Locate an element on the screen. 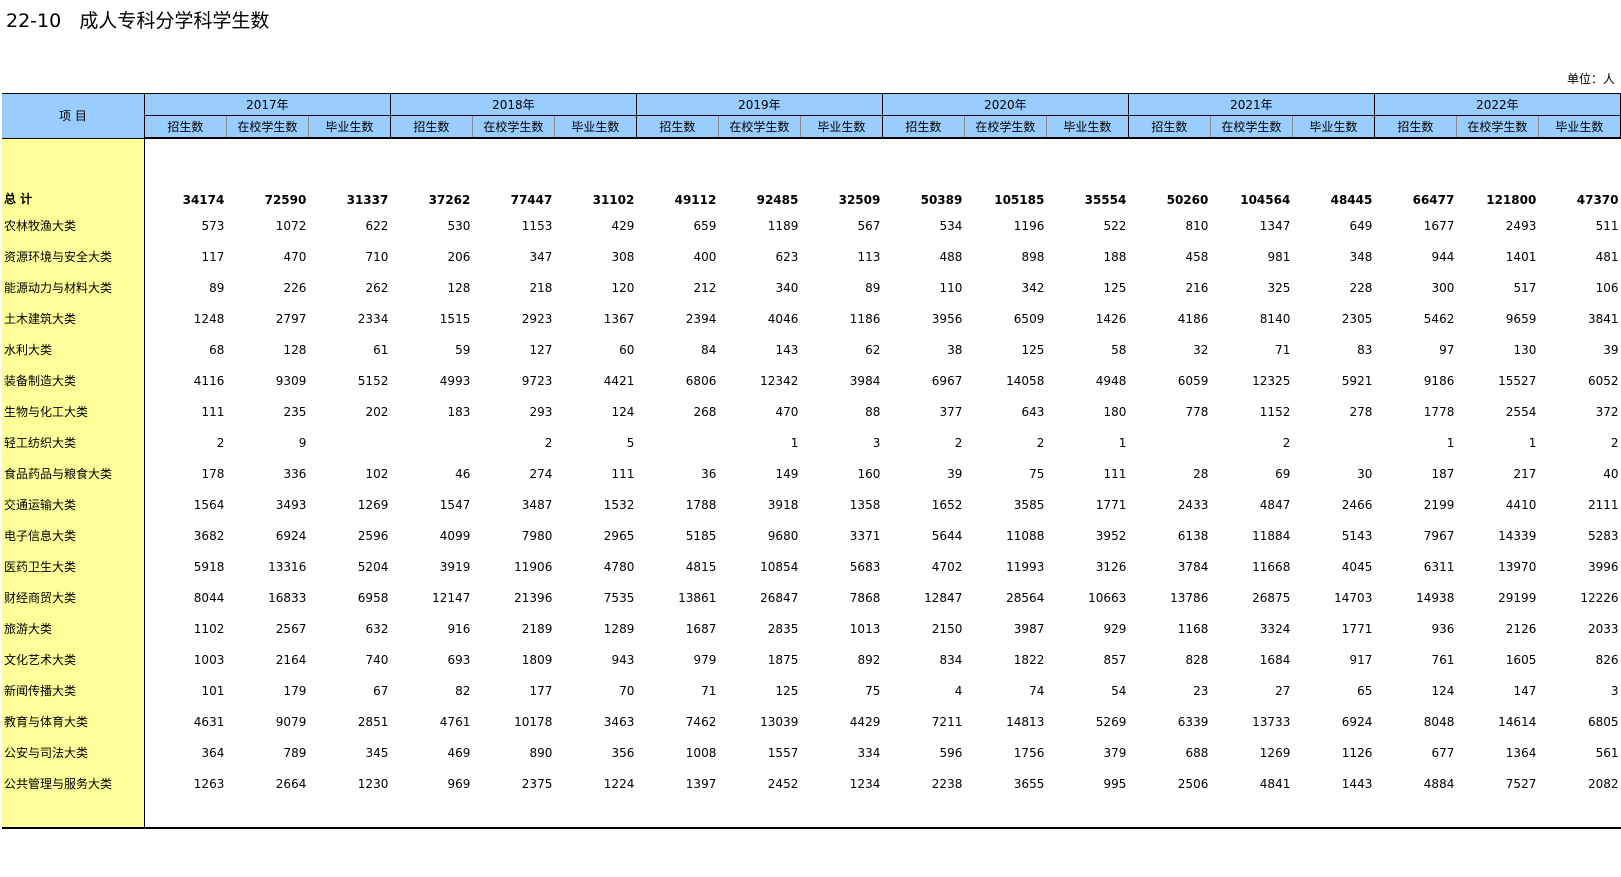 This screenshot has height=877, width=1621. table-cell: 2466 is located at coordinates (1357, 504).